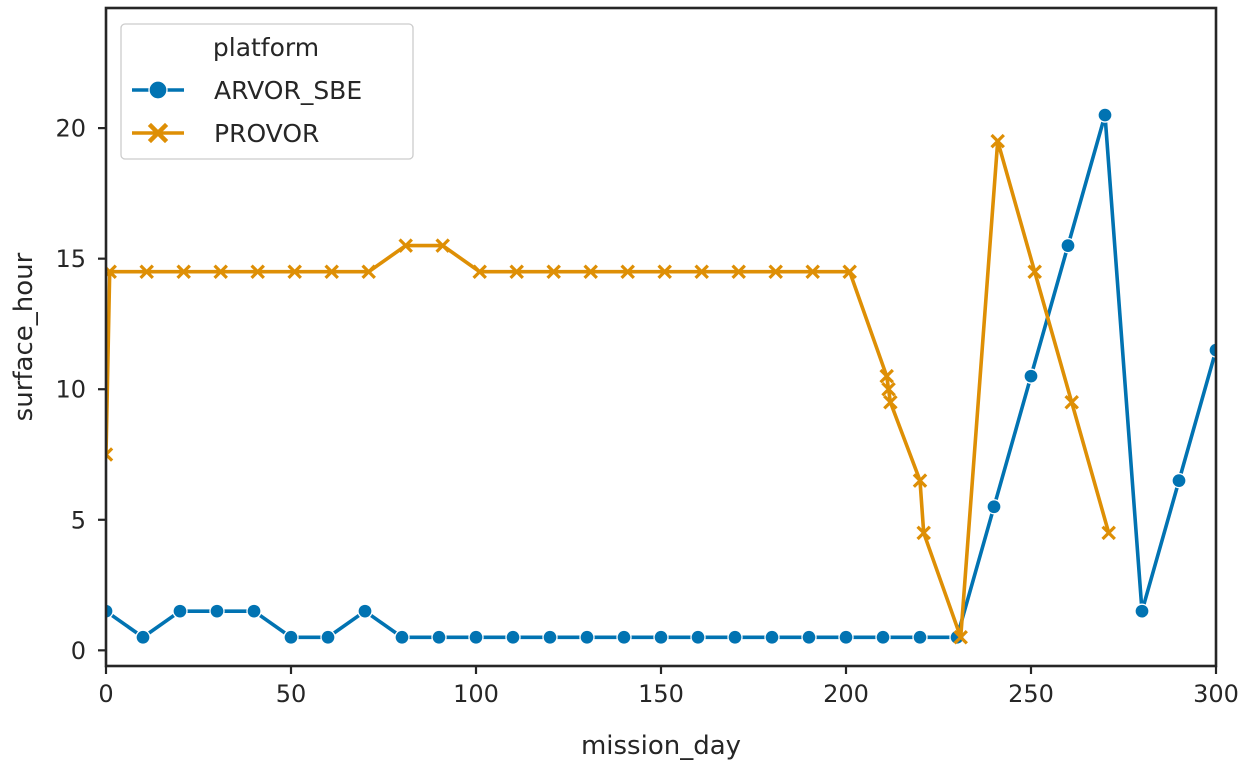  Describe the element at coordinates (1216, 694) in the screenshot. I see `x-tick-label: 300` at that location.